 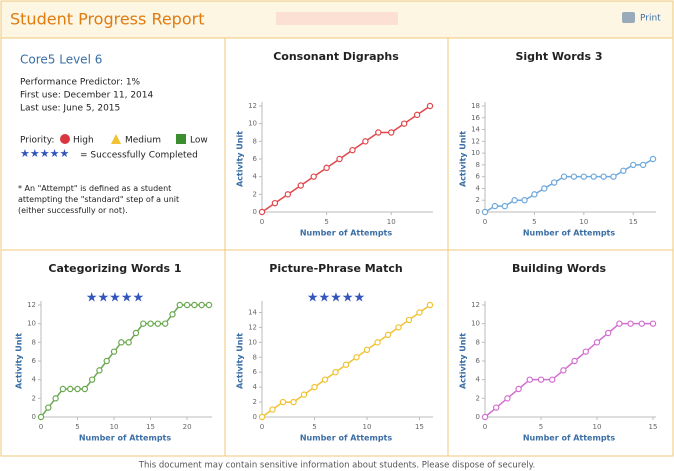 I want to click on y-tick-label: 14, so click(x=475, y=130).